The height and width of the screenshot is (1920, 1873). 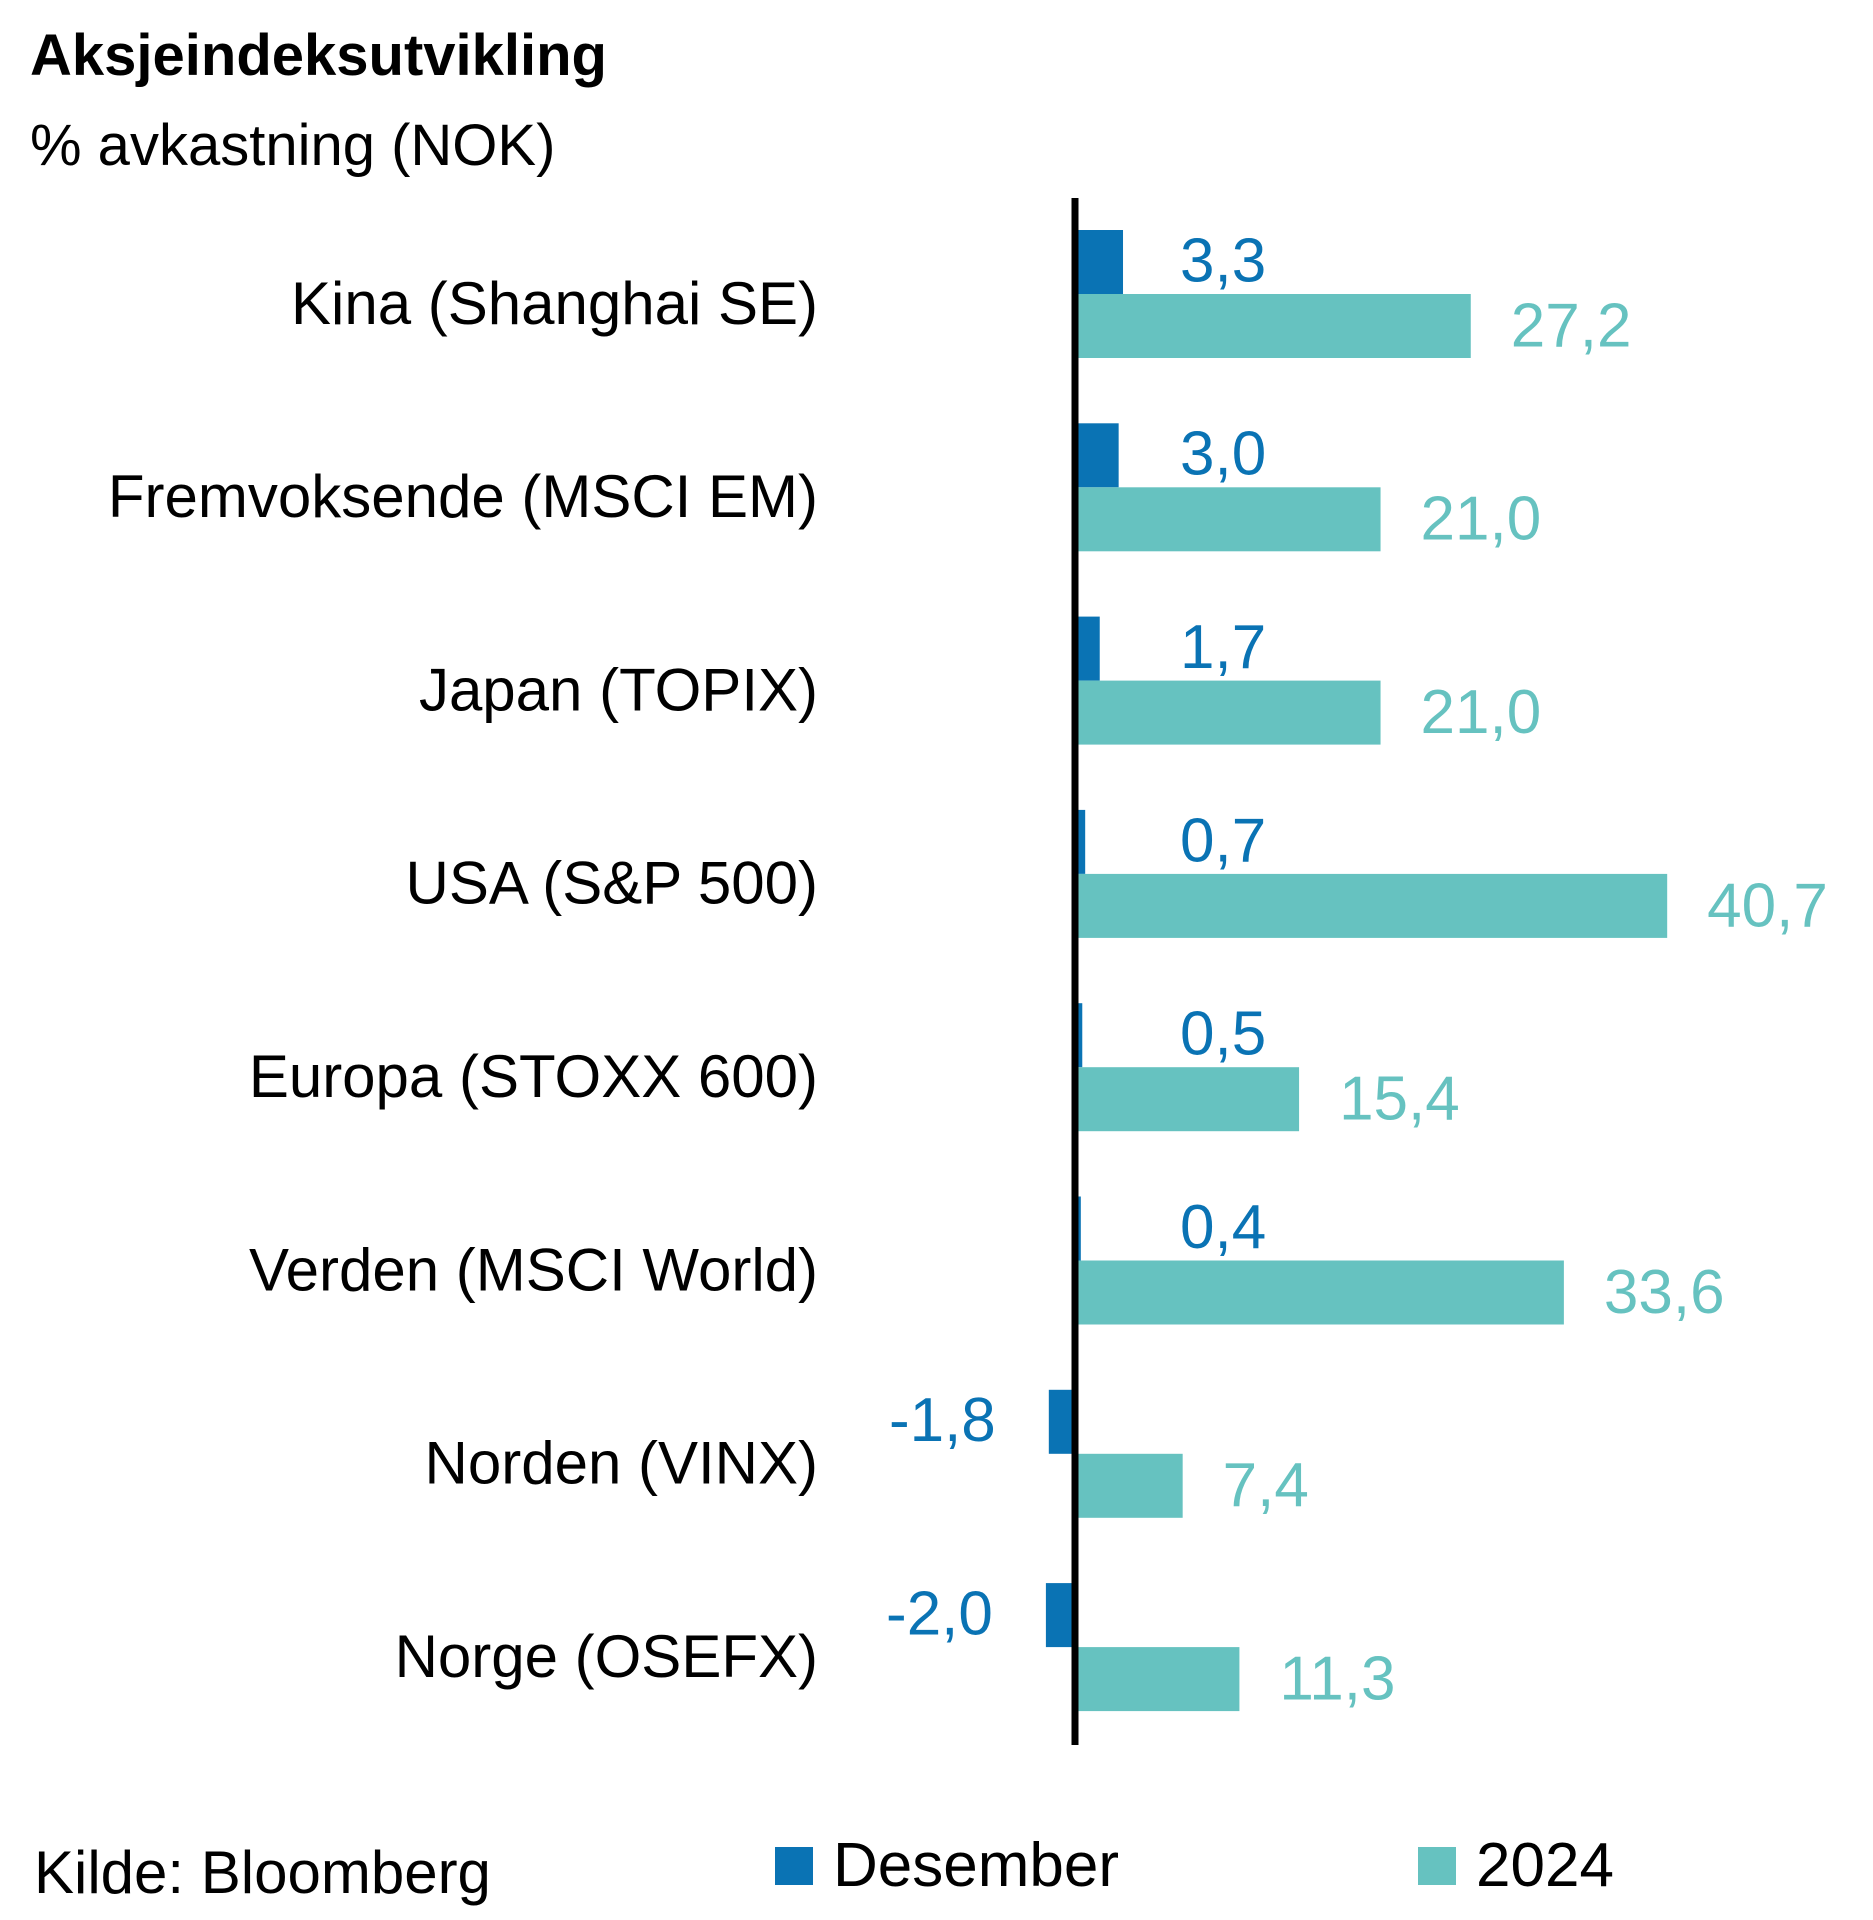 I want to click on data-label-desember-usa-s-p-500: 0,7, so click(x=1223, y=840).